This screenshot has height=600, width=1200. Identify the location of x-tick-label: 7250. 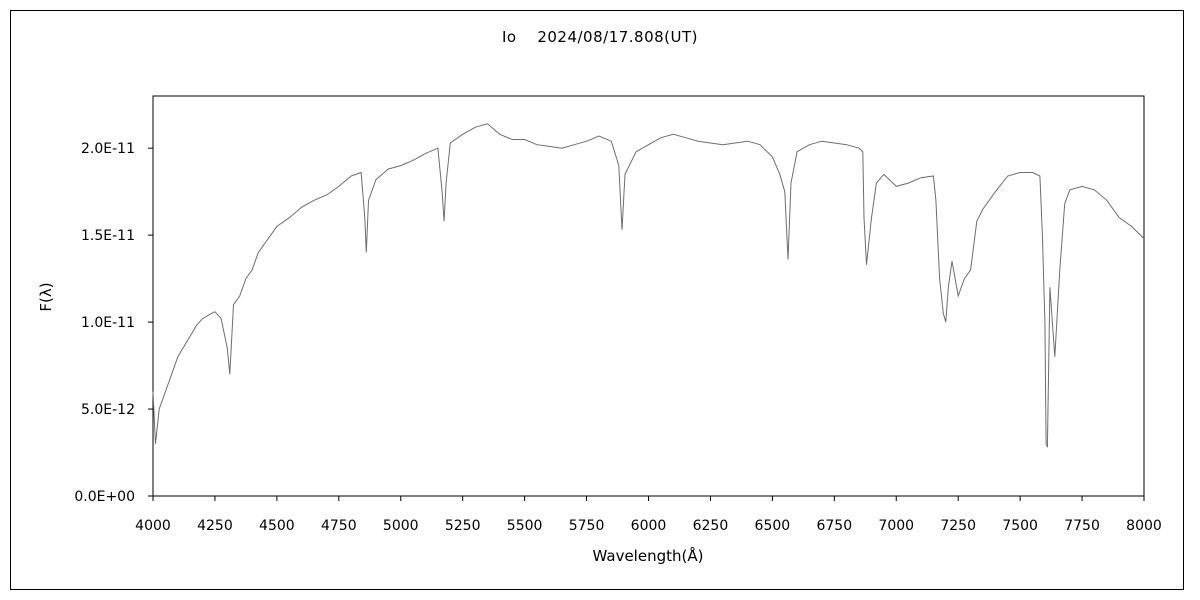
(958, 526).